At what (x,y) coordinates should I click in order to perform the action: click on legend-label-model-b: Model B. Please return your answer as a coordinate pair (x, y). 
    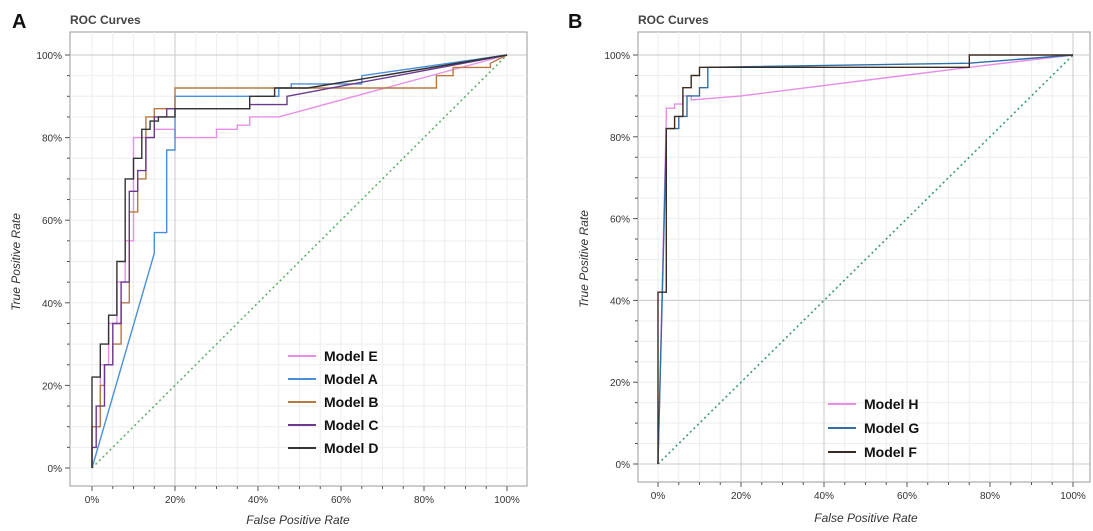
    Looking at the image, I should click on (351, 402).